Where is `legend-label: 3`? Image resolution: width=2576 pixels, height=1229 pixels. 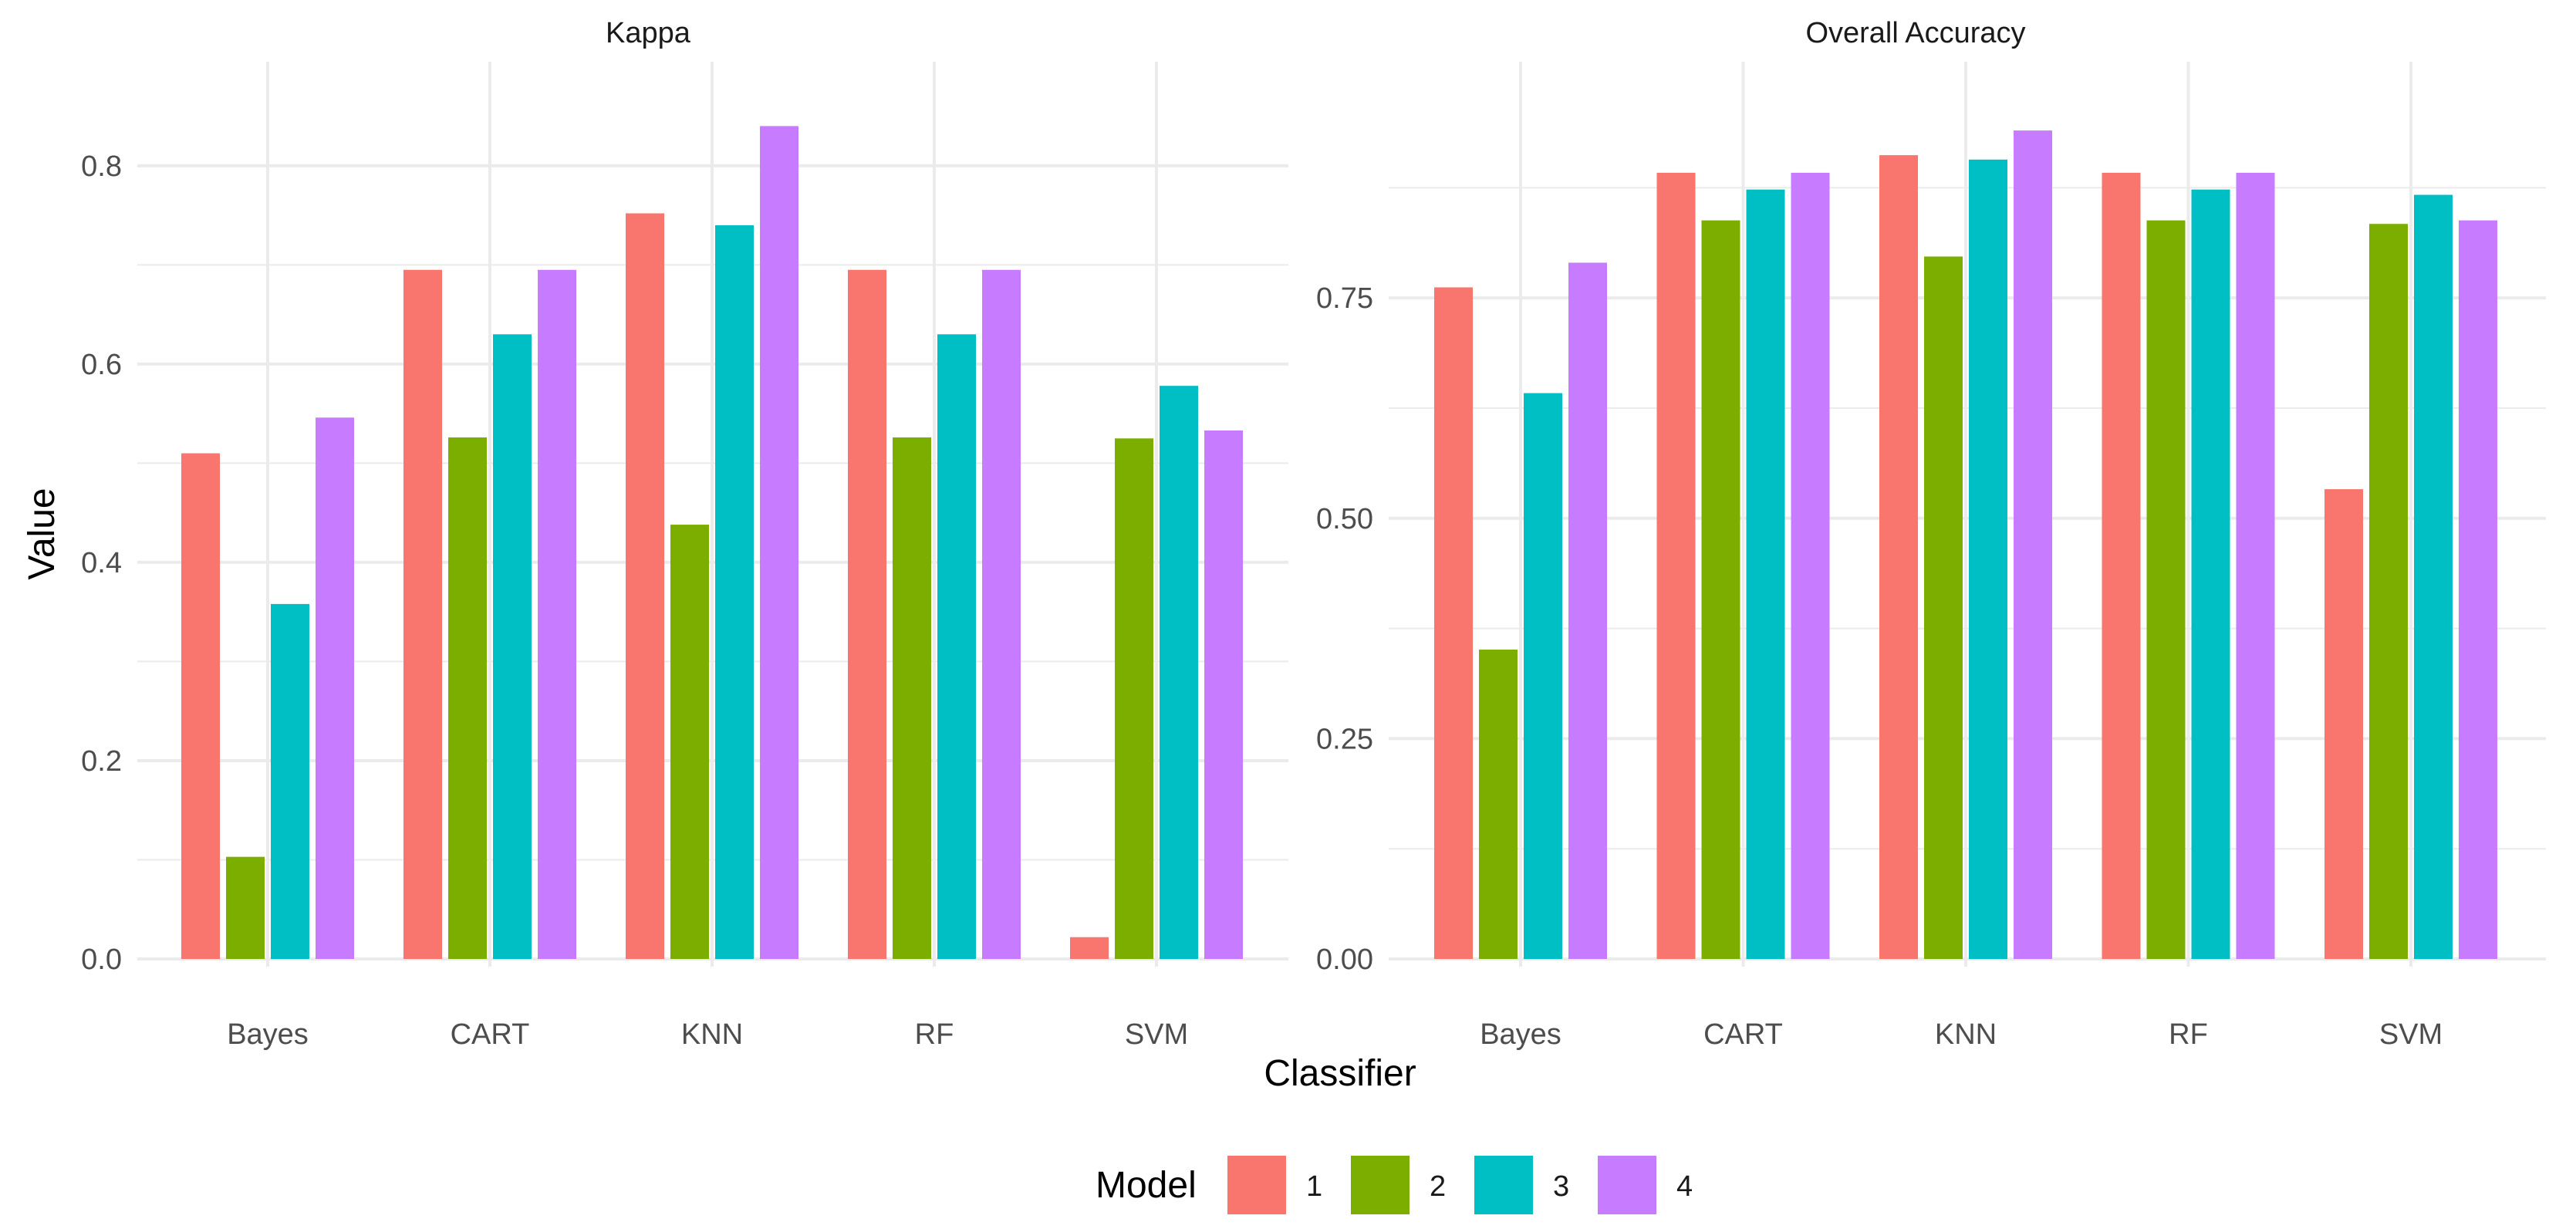
legend-label: 3 is located at coordinates (1561, 1186).